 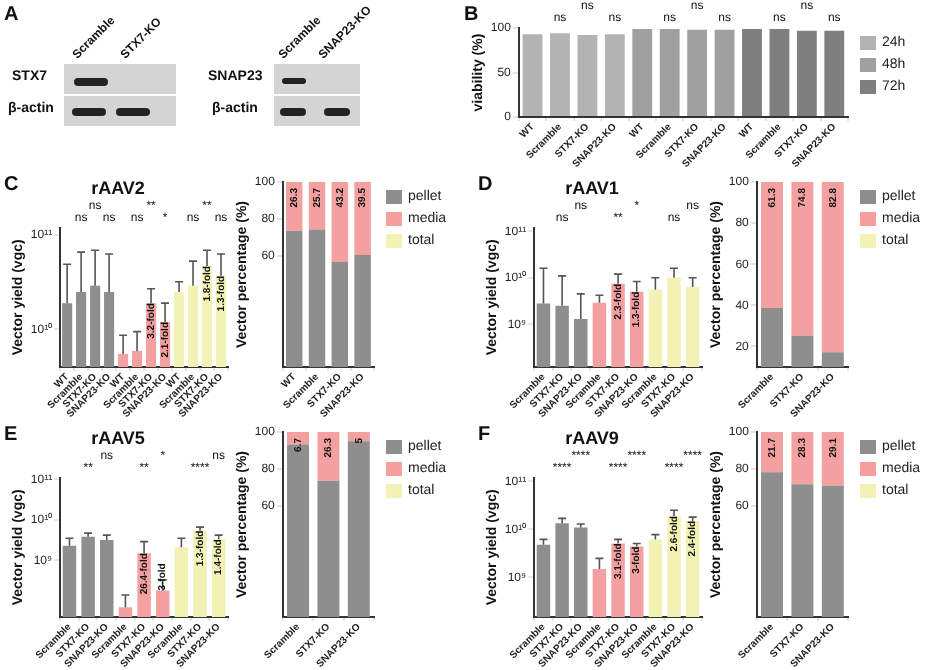 What do you see at coordinates (485, 184) in the screenshot?
I see `text: D` at bounding box center [485, 184].